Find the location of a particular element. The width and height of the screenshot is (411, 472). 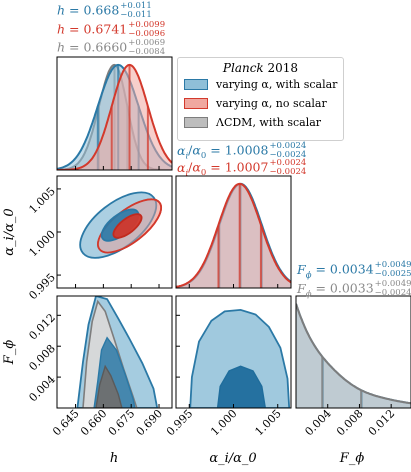

legend-item-grey: ΛCDM, with scalar is located at coordinates (260, 122).